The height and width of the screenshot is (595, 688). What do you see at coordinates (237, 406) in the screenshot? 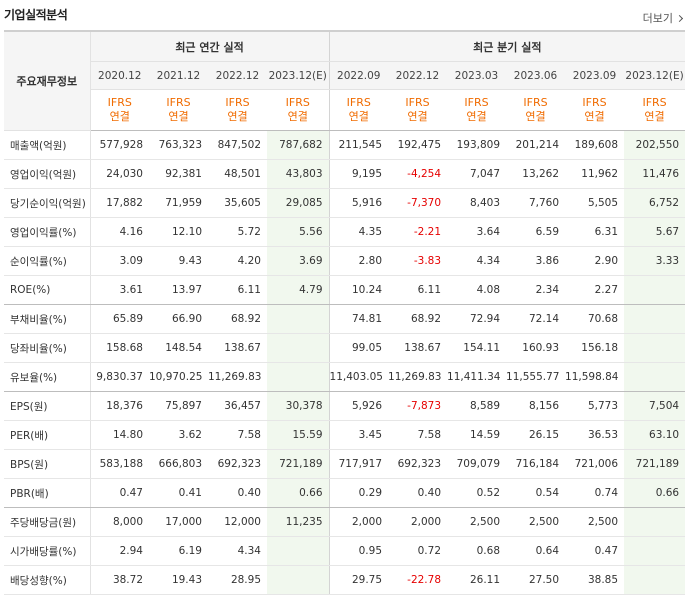
I see `table-cell: 36,457` at bounding box center [237, 406].